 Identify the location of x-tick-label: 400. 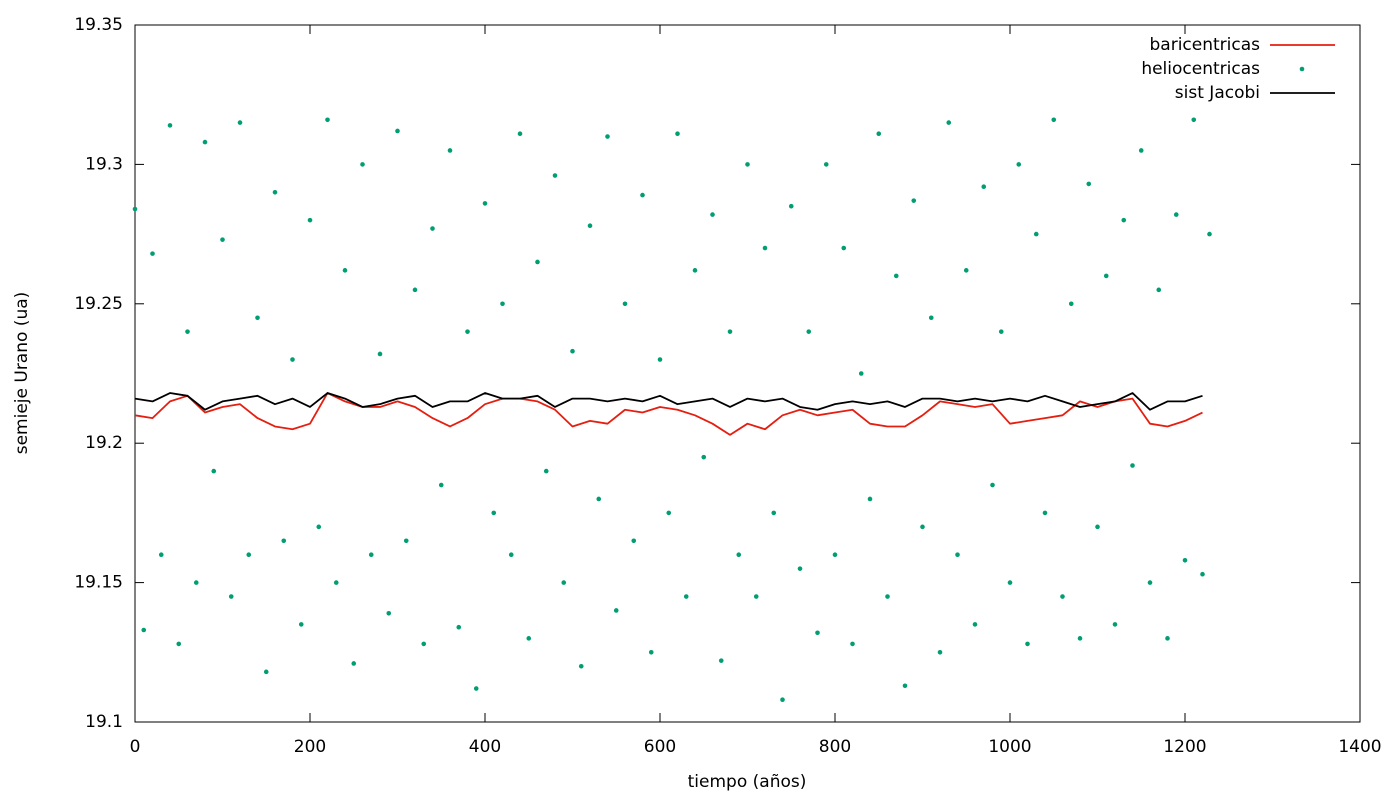
(485, 747).